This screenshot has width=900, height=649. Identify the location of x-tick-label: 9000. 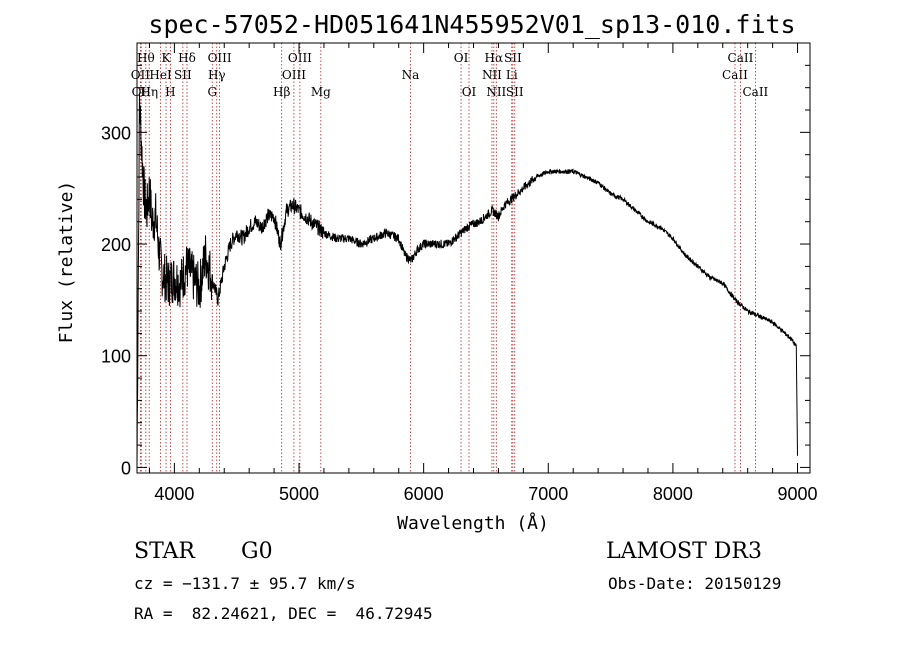
(798, 494).